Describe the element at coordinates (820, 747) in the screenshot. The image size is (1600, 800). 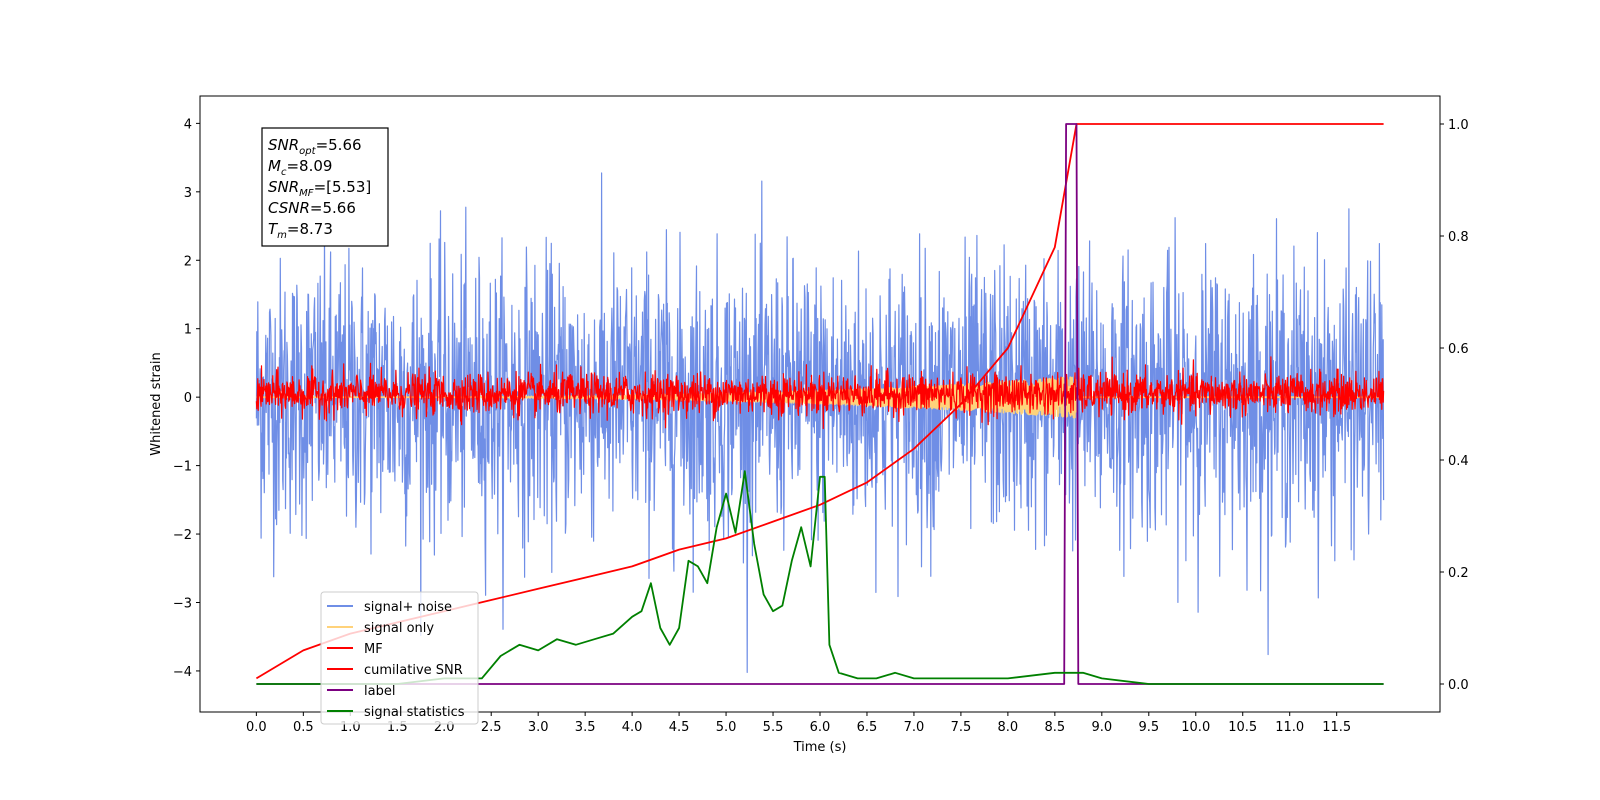
I see `x-axis-label: Time (s)` at that location.